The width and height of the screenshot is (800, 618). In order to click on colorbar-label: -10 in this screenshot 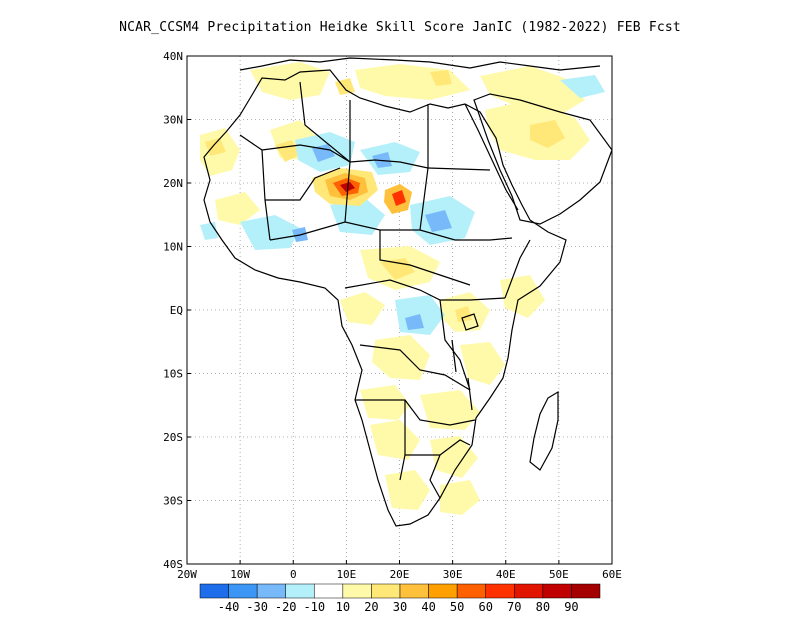, I will do `click(314, 607)`.